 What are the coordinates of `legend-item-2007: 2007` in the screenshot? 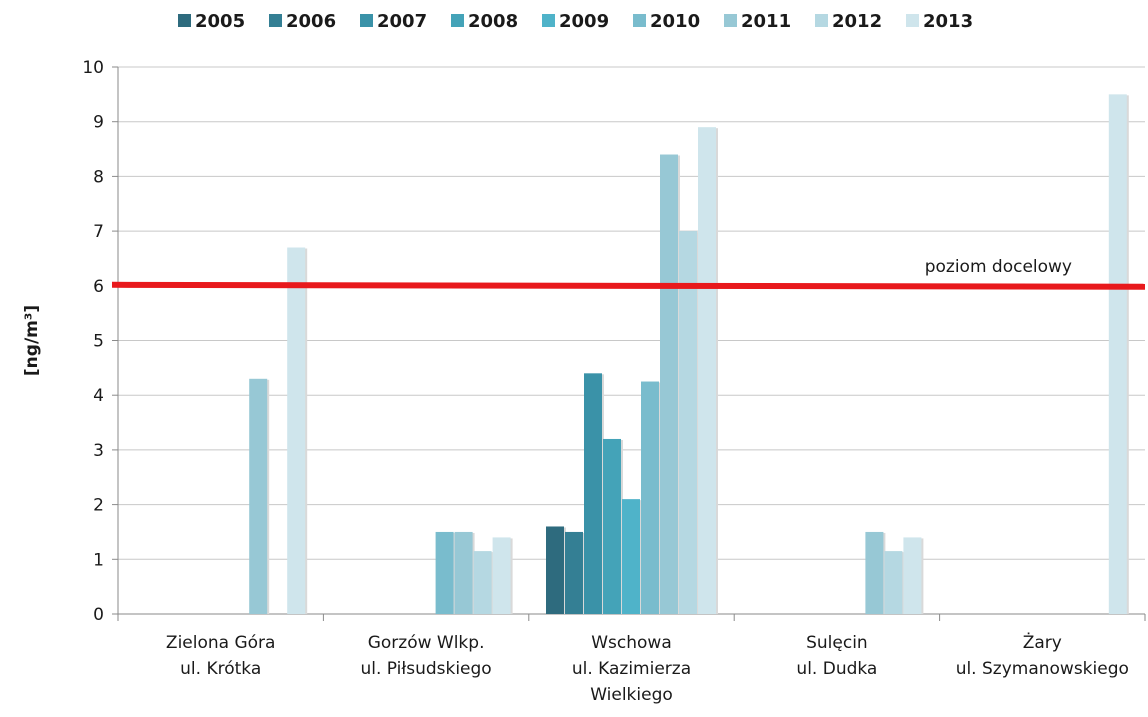 It's located at (393, 21).